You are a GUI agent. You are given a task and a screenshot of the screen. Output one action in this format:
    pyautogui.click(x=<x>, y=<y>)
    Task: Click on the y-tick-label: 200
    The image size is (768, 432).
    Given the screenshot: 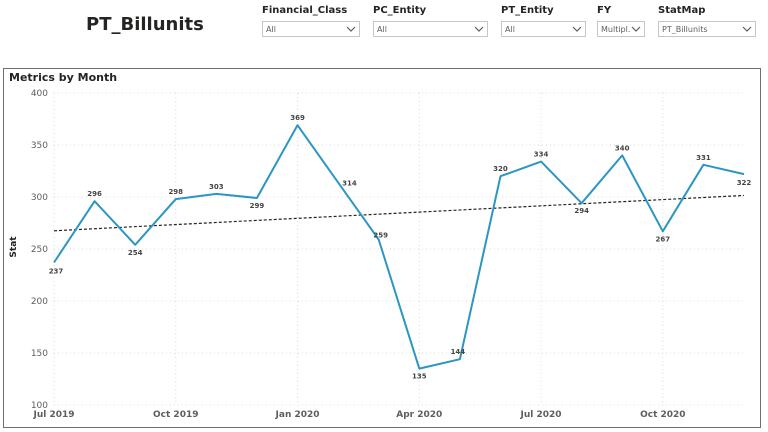 What is the action you would take?
    pyautogui.click(x=39, y=302)
    